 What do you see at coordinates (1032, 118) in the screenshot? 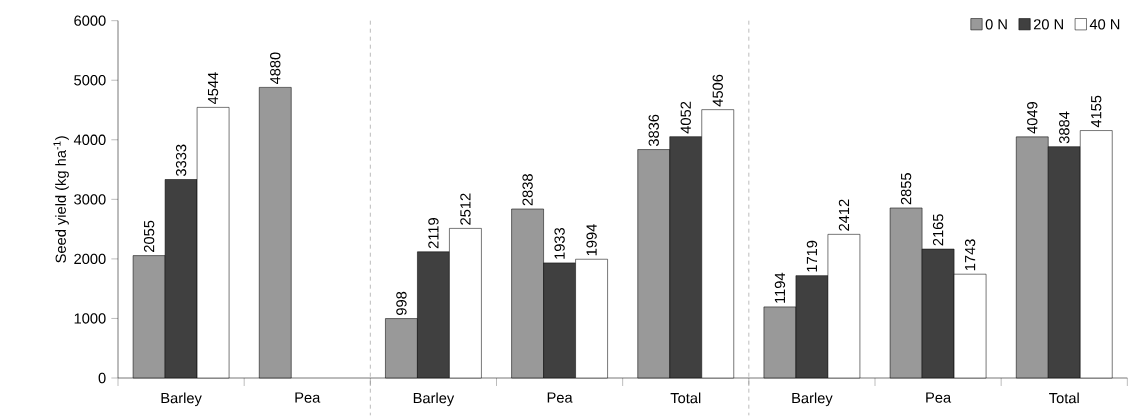
I see `data-label: 4049` at bounding box center [1032, 118].